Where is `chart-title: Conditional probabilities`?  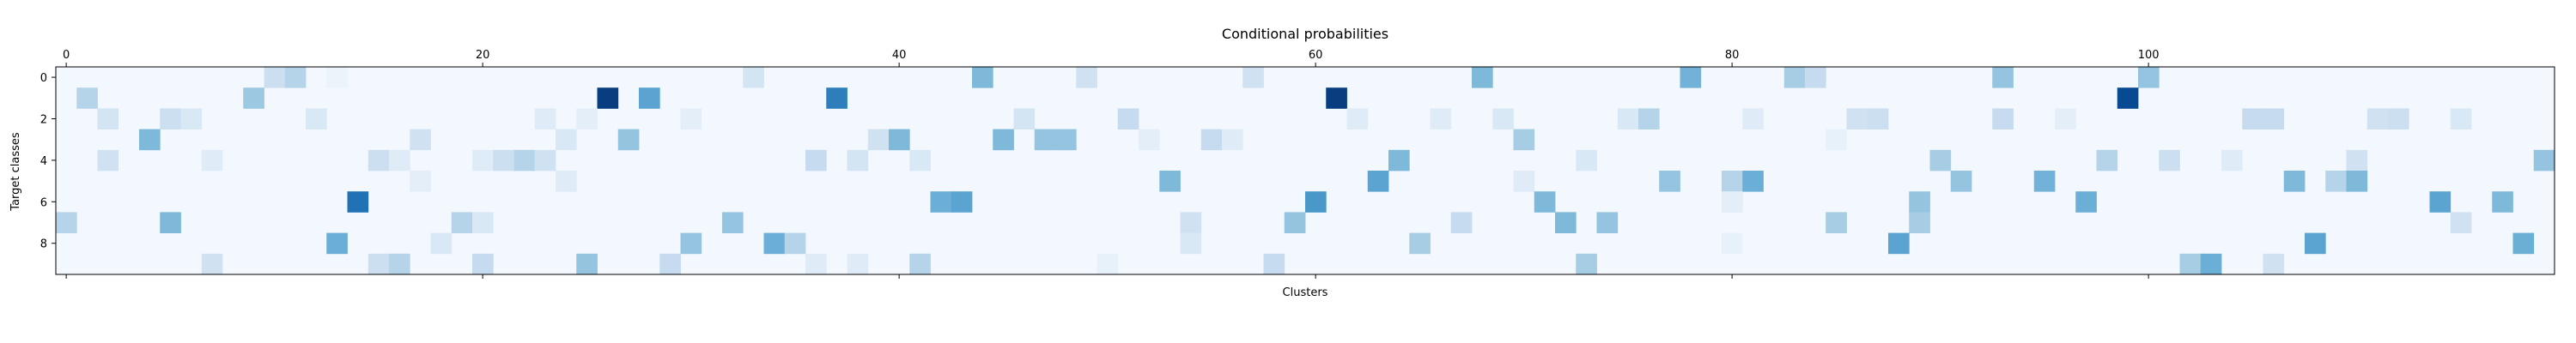 chart-title: Conditional probabilities is located at coordinates (1305, 34).